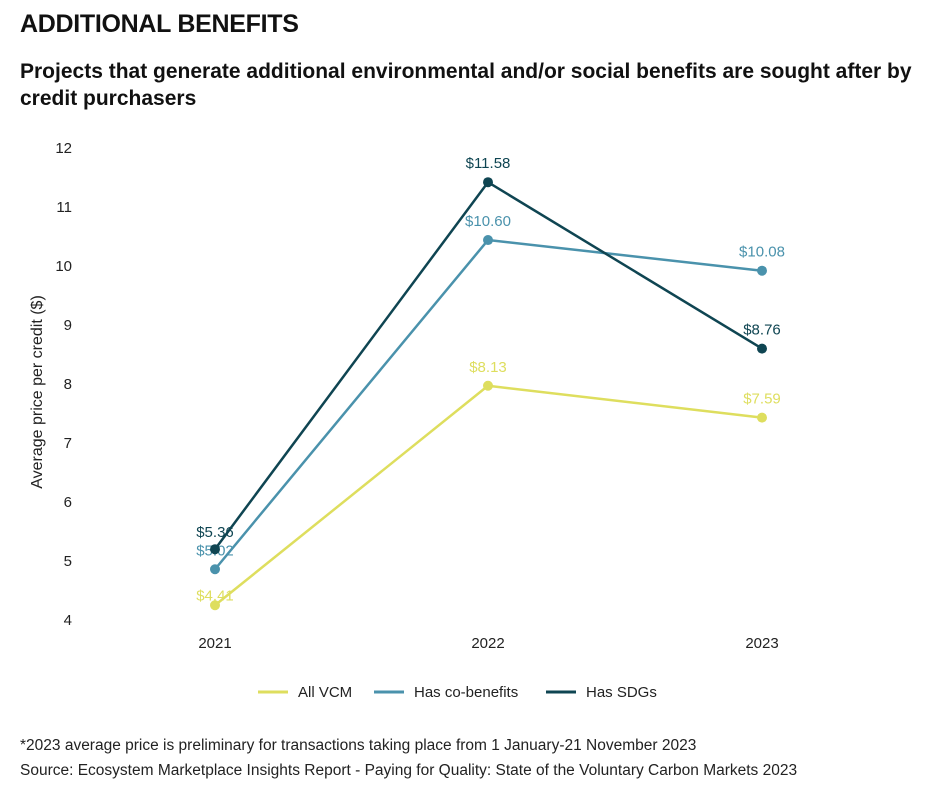 This screenshot has width=936, height=792. Describe the element at coordinates (325, 692) in the screenshot. I see `legend-label: All VCM` at that location.